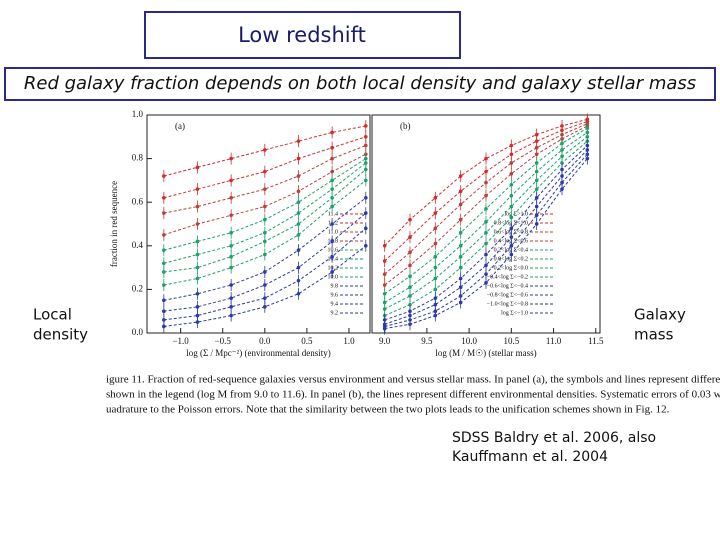 This screenshot has height=540, width=720. What do you see at coordinates (485, 353) in the screenshot?
I see `x-axis-label: log (M / M☉) (stellar mass)` at bounding box center [485, 353].